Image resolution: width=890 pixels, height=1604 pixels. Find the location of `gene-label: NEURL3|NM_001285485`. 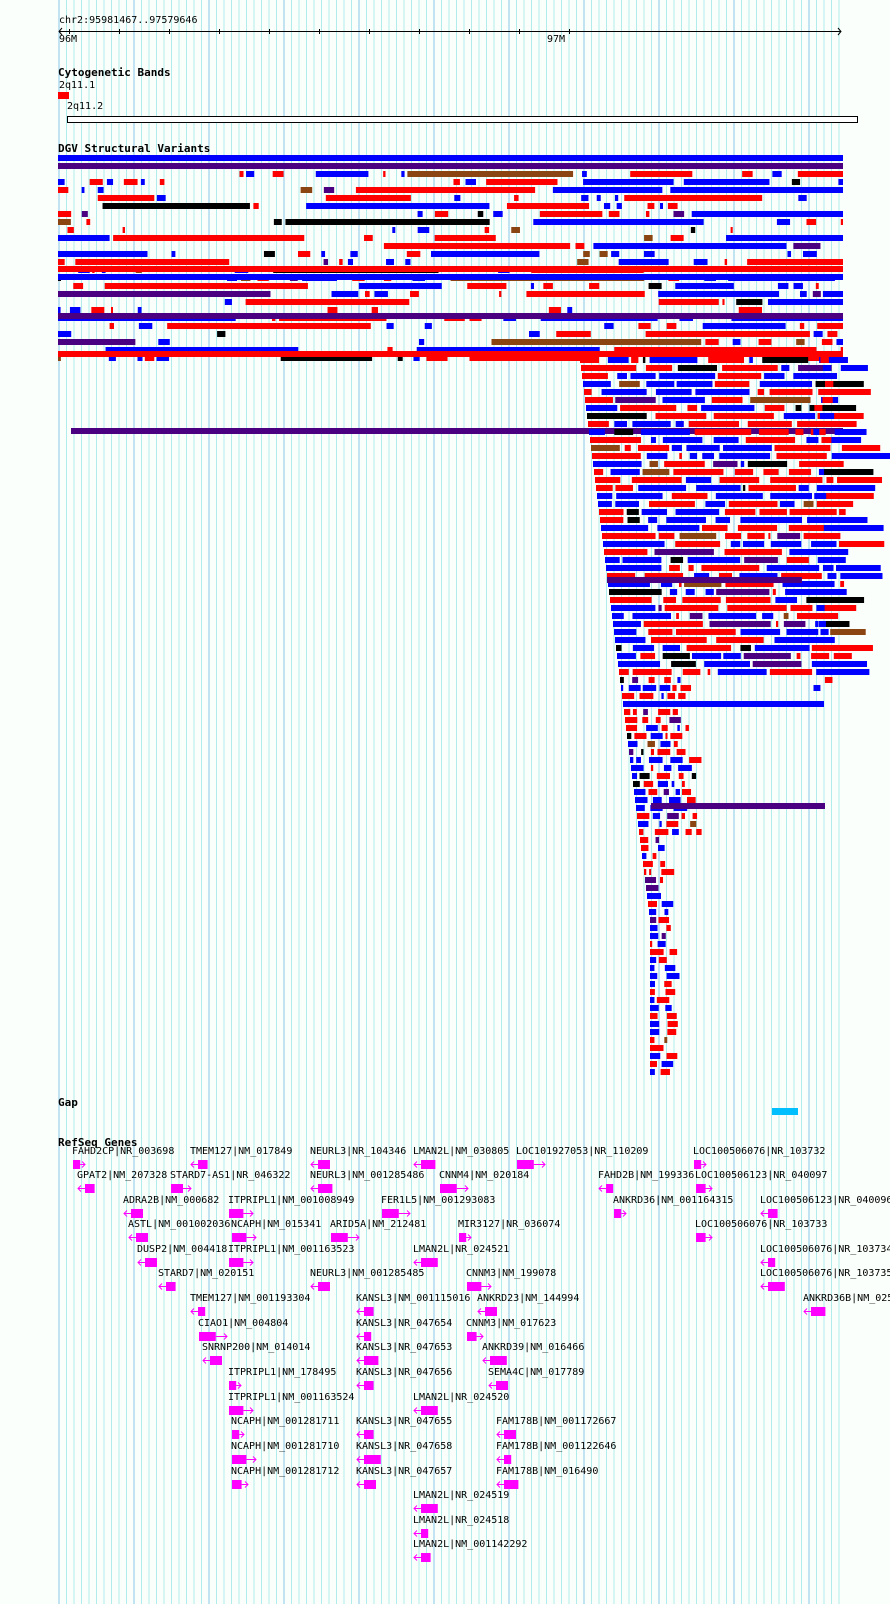

gene-label: NEURL3|NM_001285485 is located at coordinates (367, 1273).